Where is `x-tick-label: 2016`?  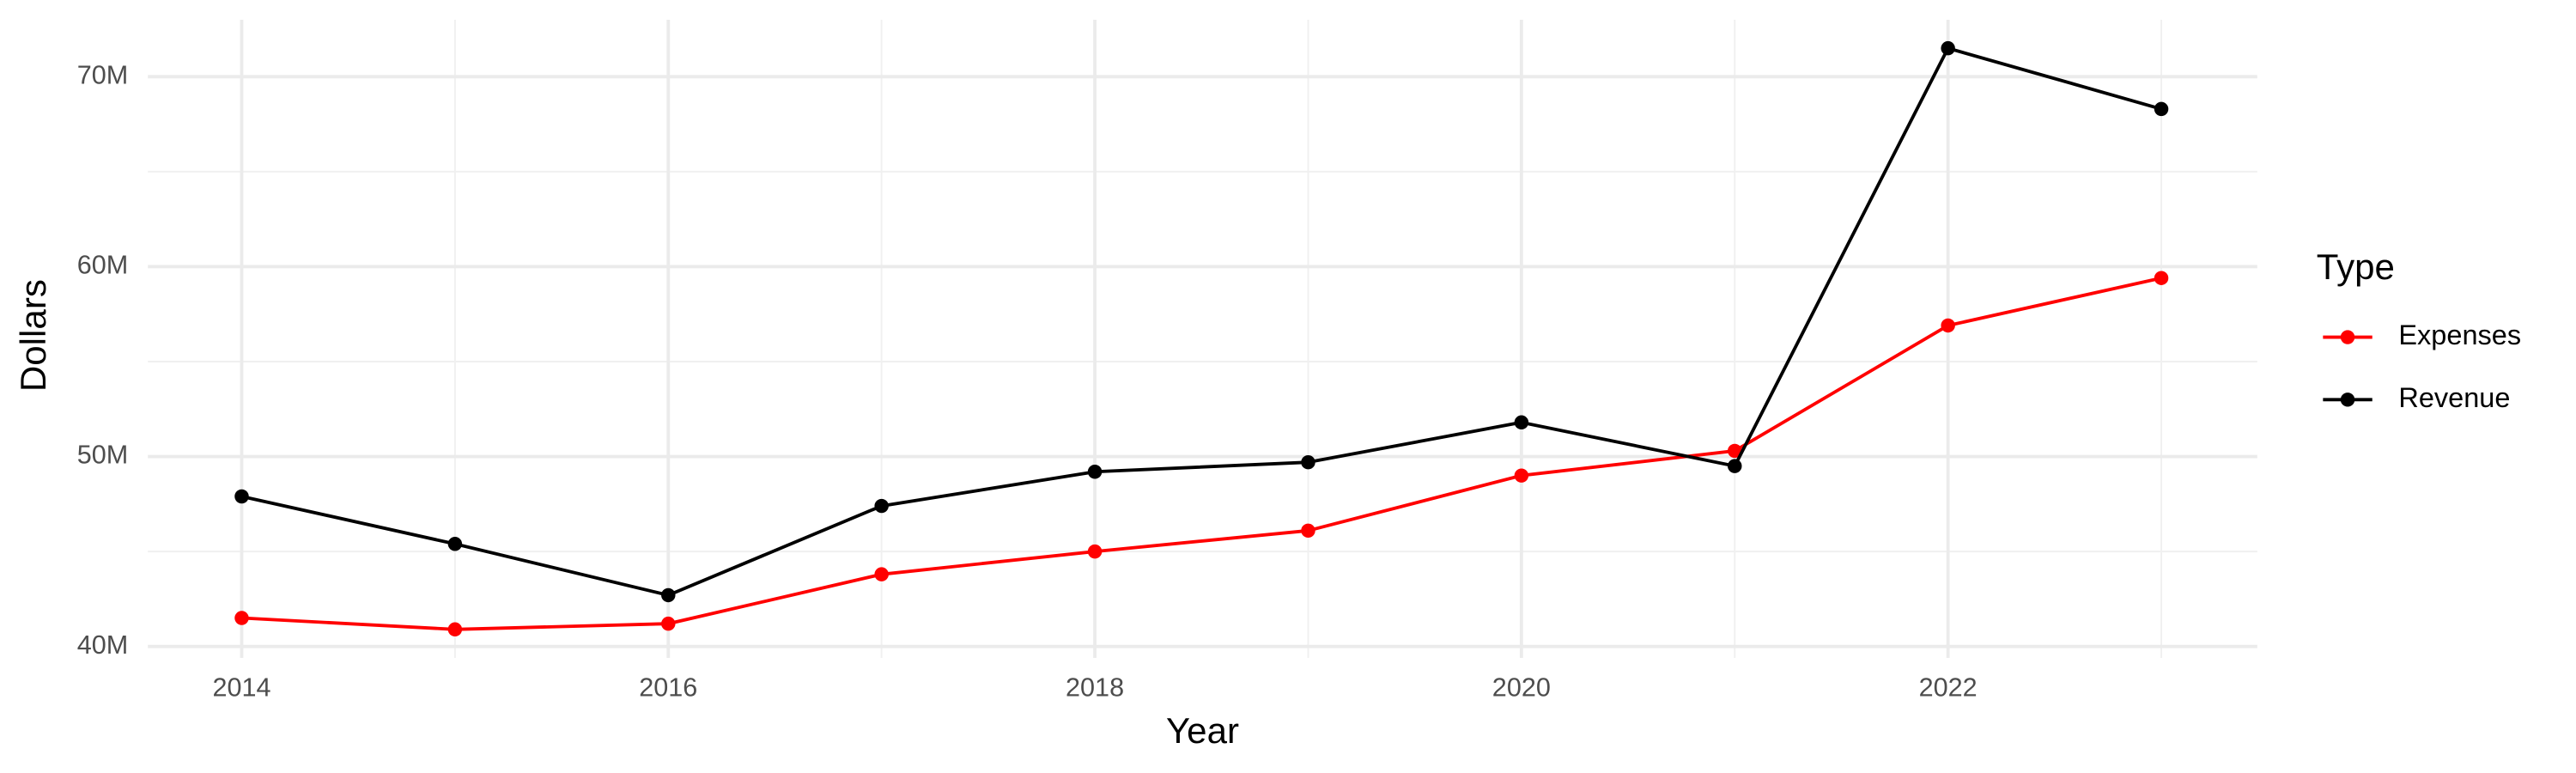
x-tick-label: 2016 is located at coordinates (668, 687).